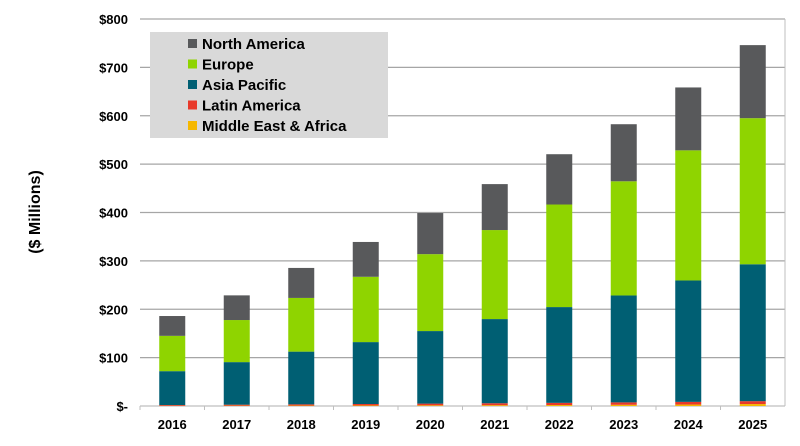 The width and height of the screenshot is (800, 446). I want to click on legend-label: North America, so click(253, 44).